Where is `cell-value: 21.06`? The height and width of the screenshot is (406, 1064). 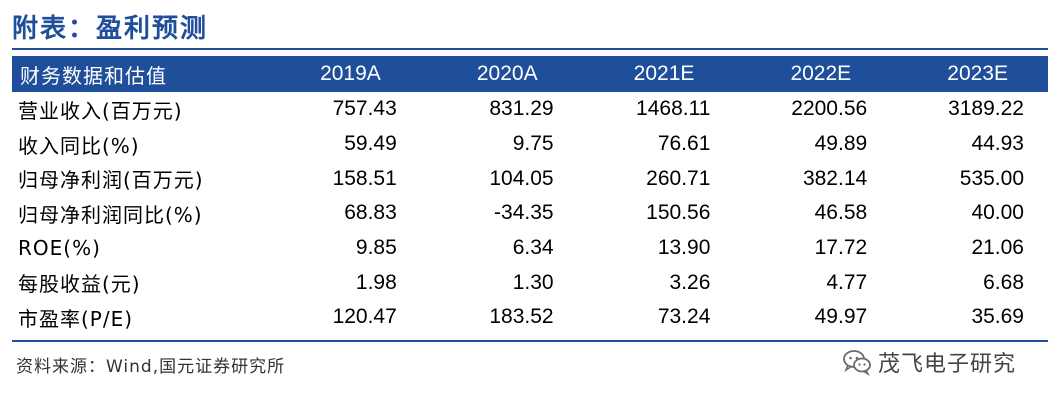 cell-value: 21.06 is located at coordinates (997, 248).